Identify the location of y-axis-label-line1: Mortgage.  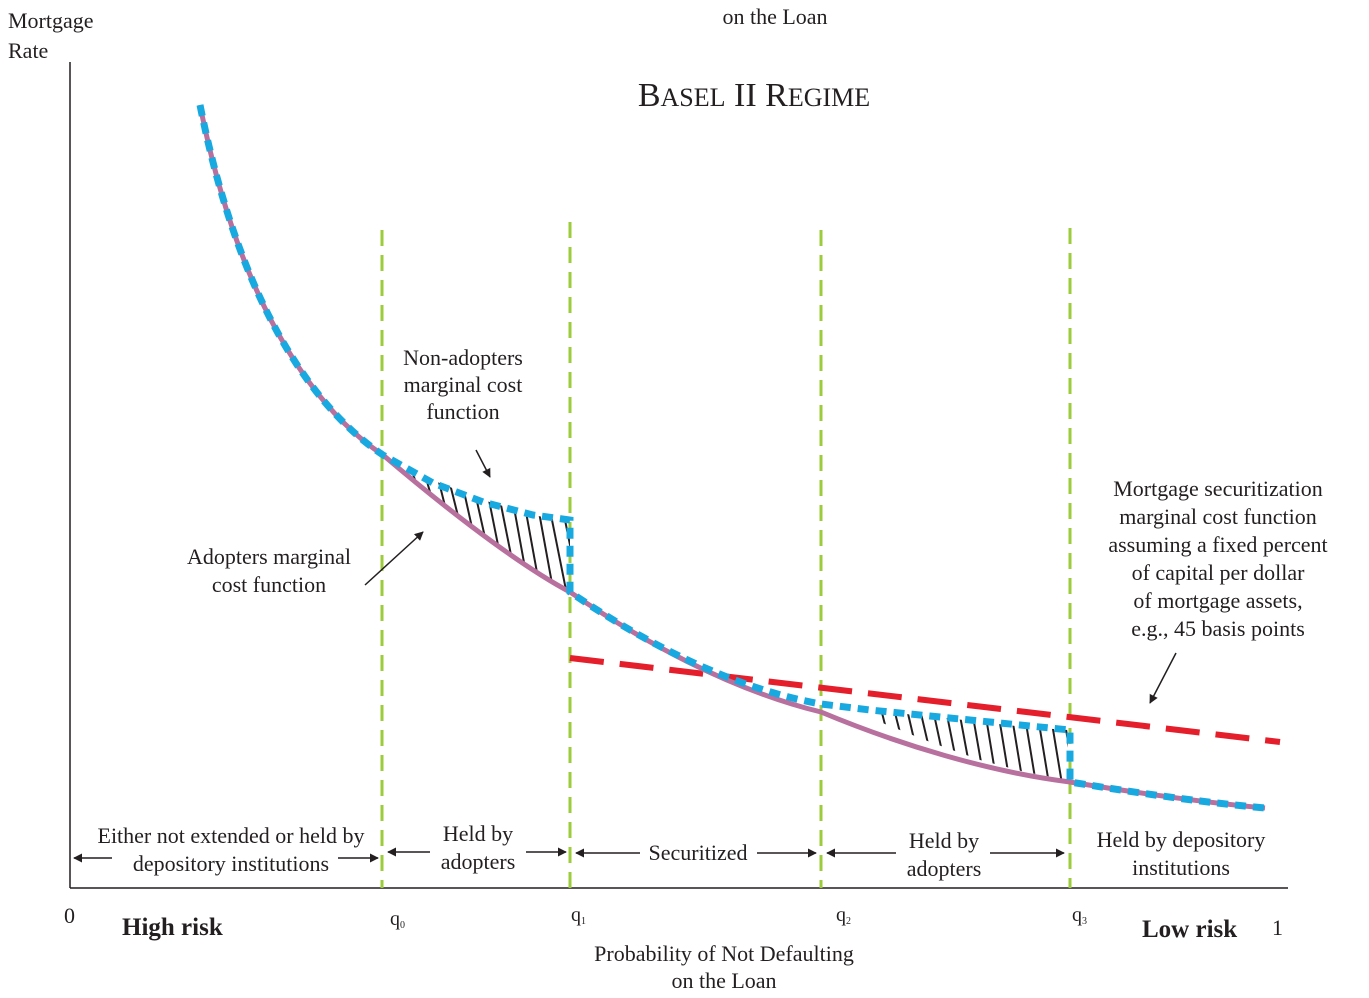
(51, 20).